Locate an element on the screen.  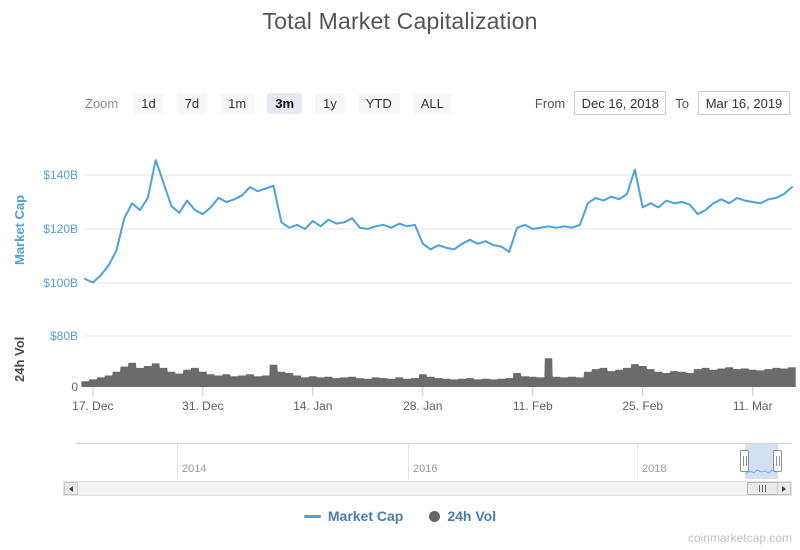
volume-area is located at coordinates (438, 372).